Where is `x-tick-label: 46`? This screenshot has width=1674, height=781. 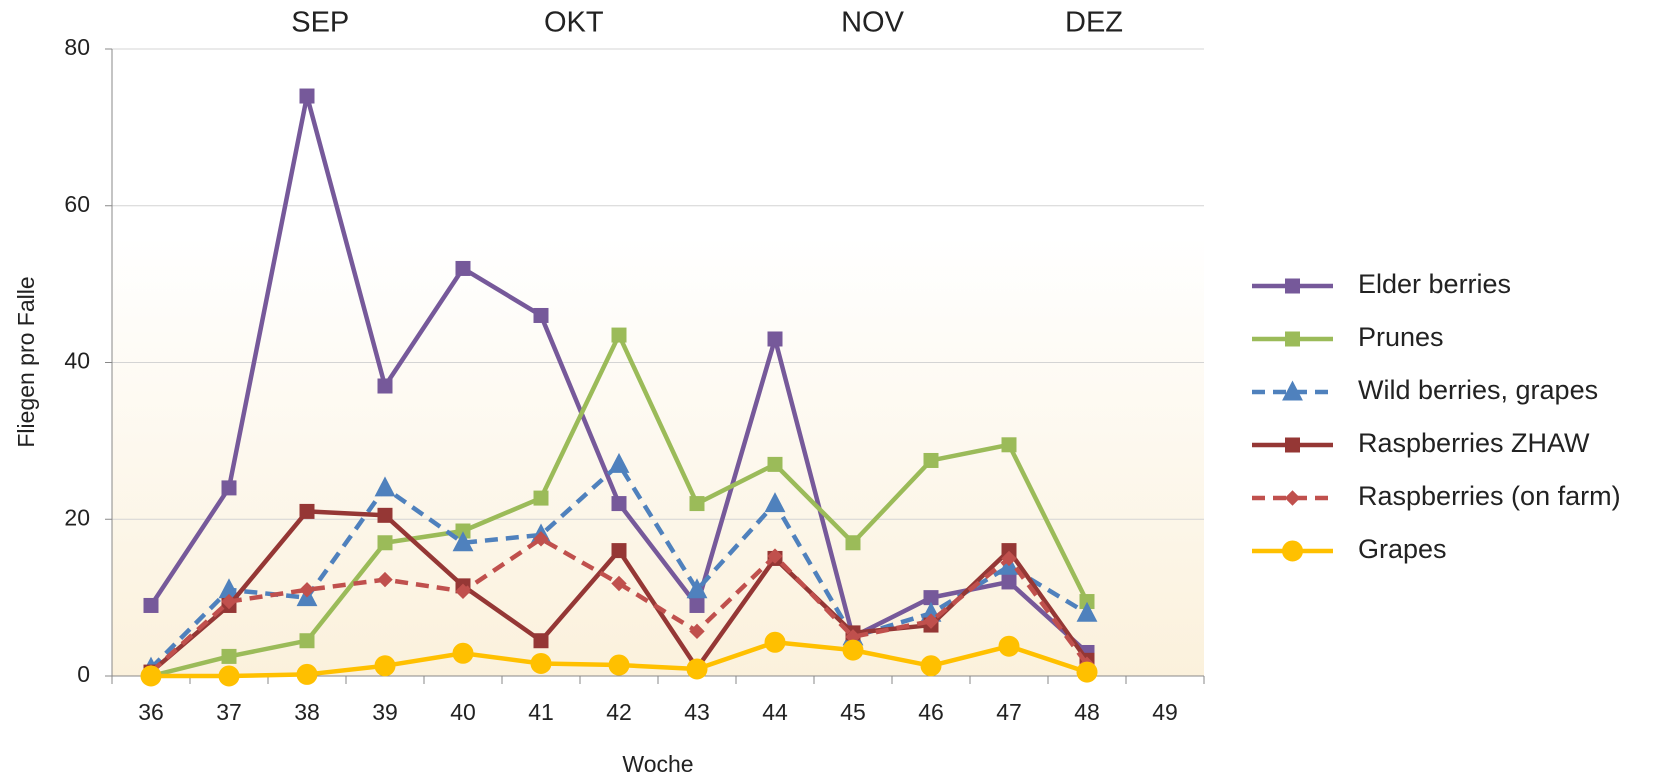 x-tick-label: 46 is located at coordinates (931, 712).